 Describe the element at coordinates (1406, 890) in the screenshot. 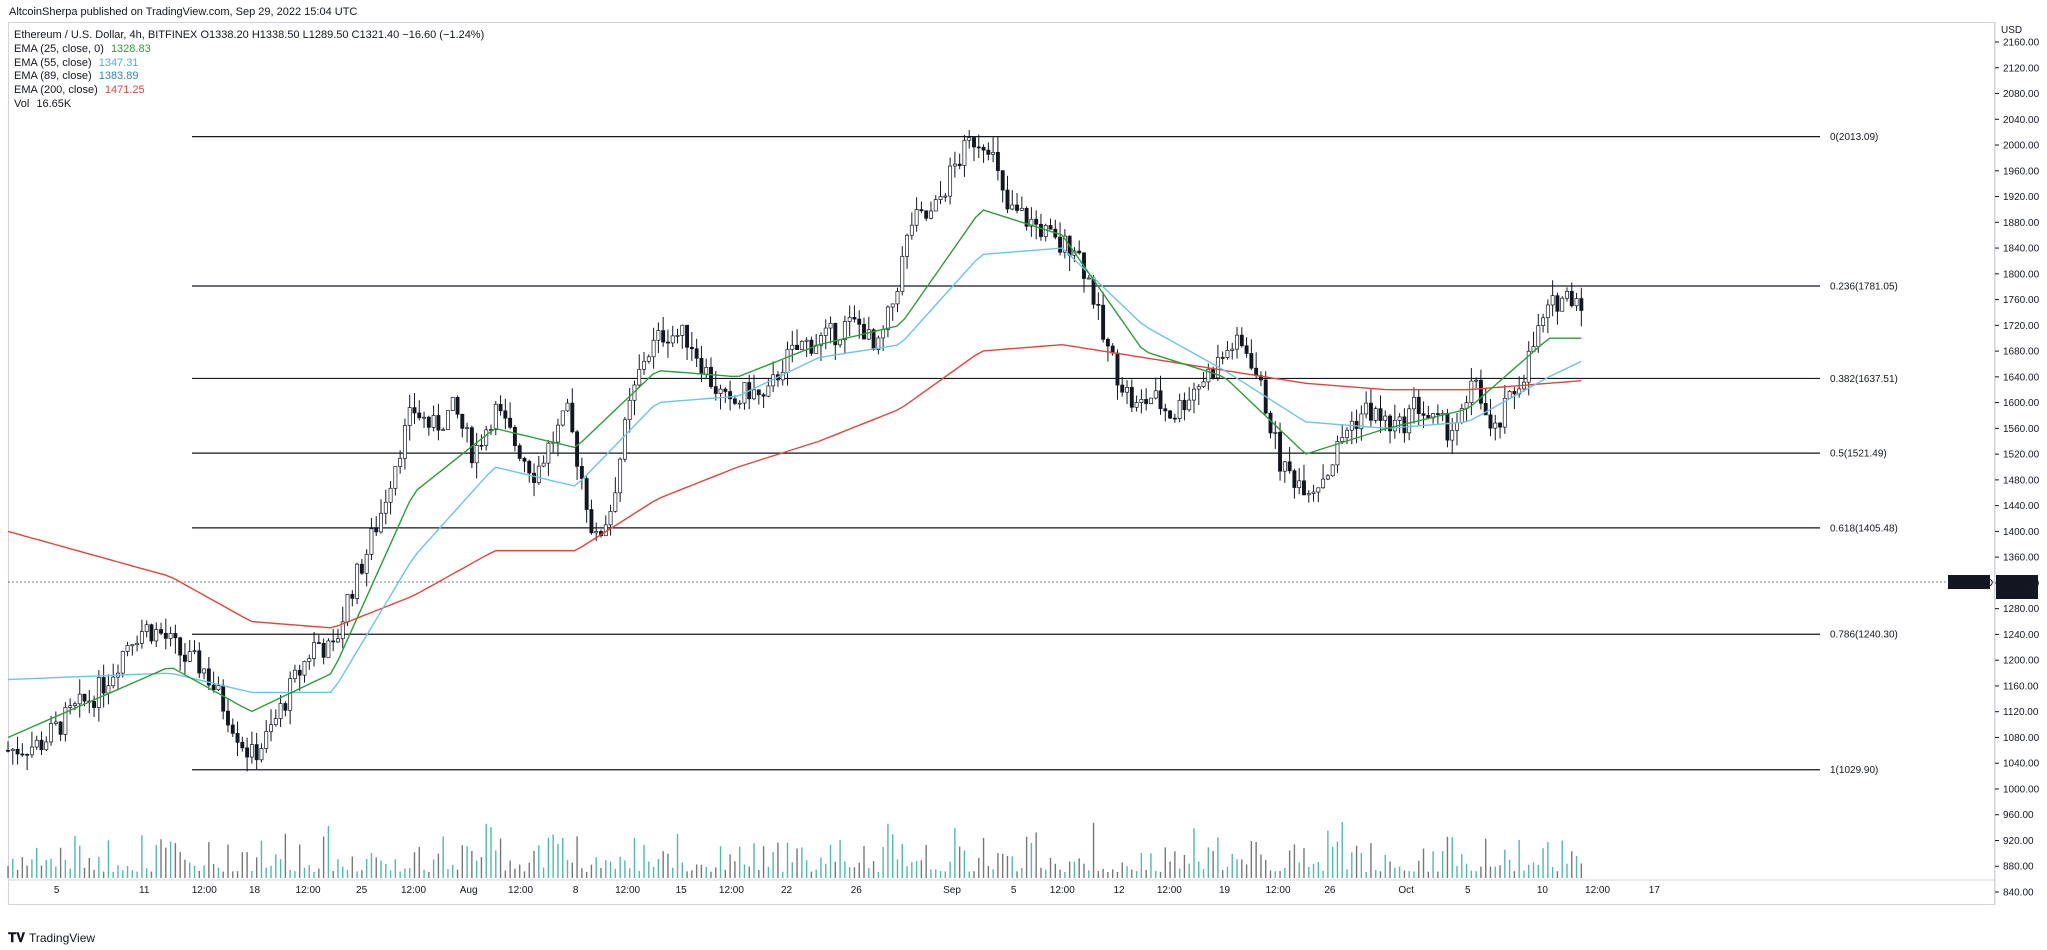

I see `x-tick-label: Oct` at that location.